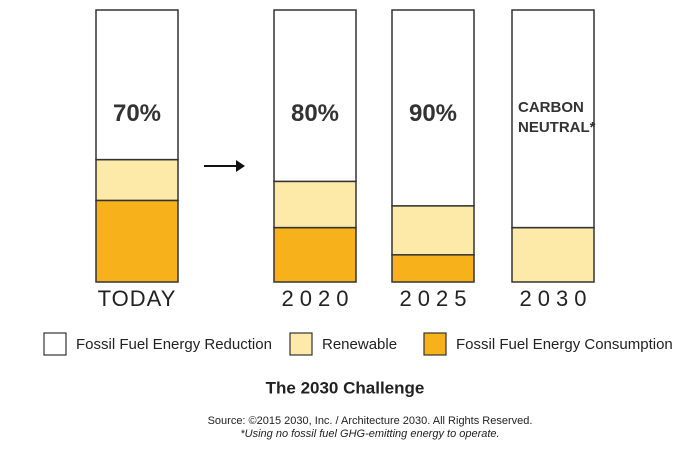 This screenshot has width=690, height=455. What do you see at coordinates (433, 113) in the screenshot?
I see `bar-annotation: 90%` at bounding box center [433, 113].